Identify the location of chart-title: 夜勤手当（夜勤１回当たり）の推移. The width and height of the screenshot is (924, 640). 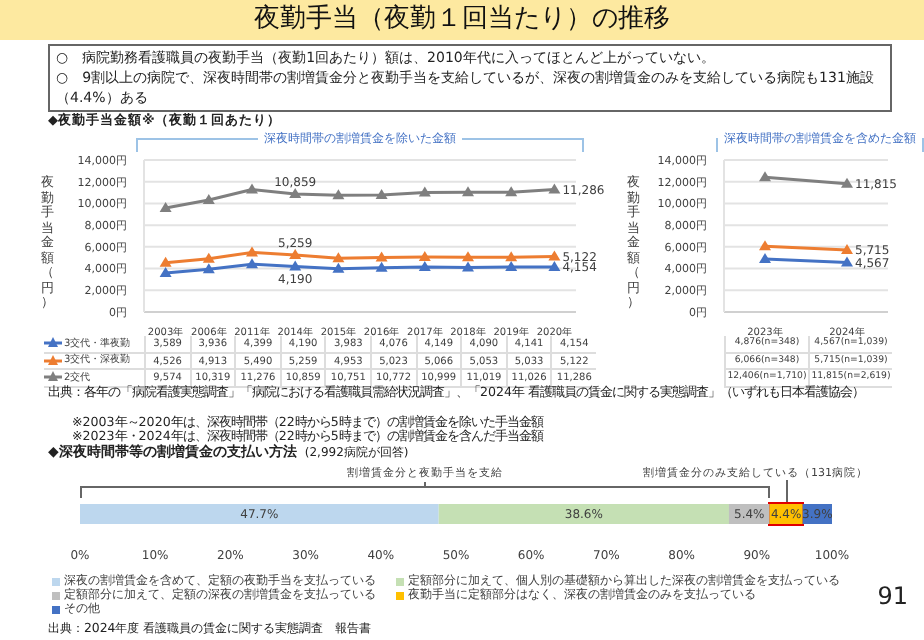
(462, 20).